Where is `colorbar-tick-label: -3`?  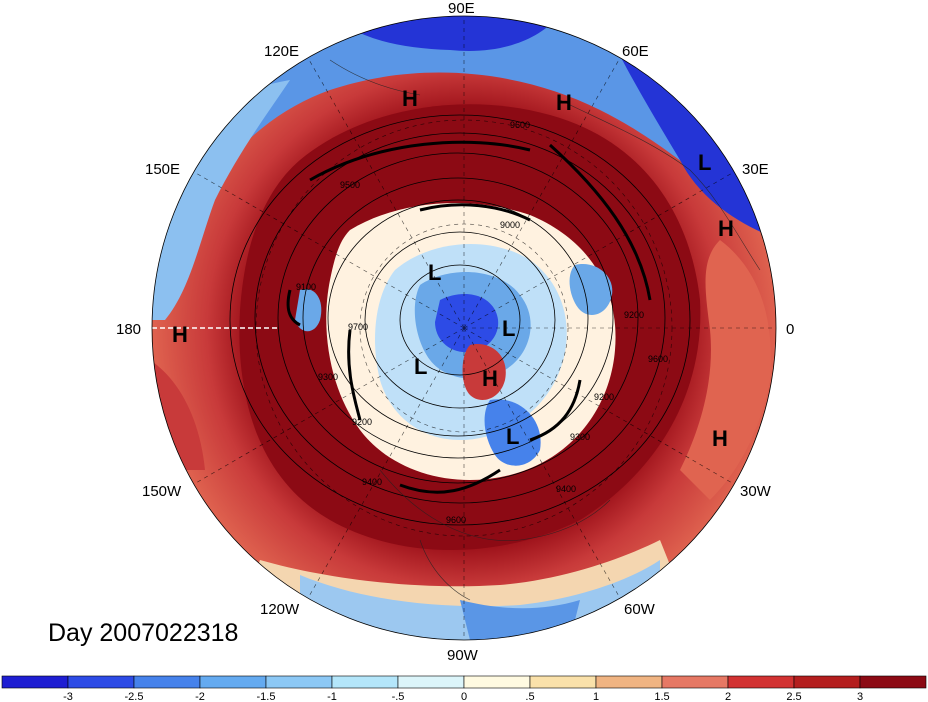
colorbar-tick-label: -3 is located at coordinates (68, 696).